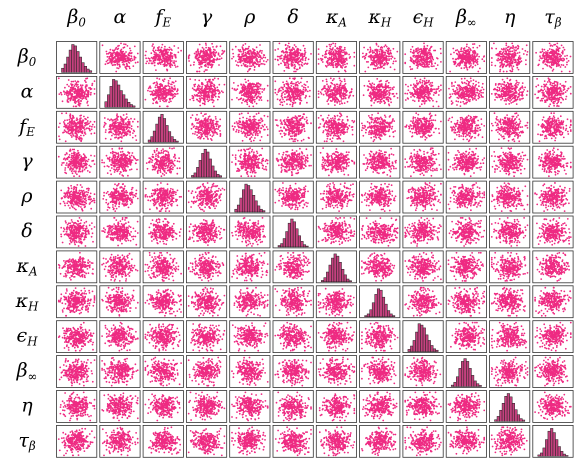  Describe the element at coordinates (27, 57) in the screenshot. I see `row-label-0: β0` at that location.